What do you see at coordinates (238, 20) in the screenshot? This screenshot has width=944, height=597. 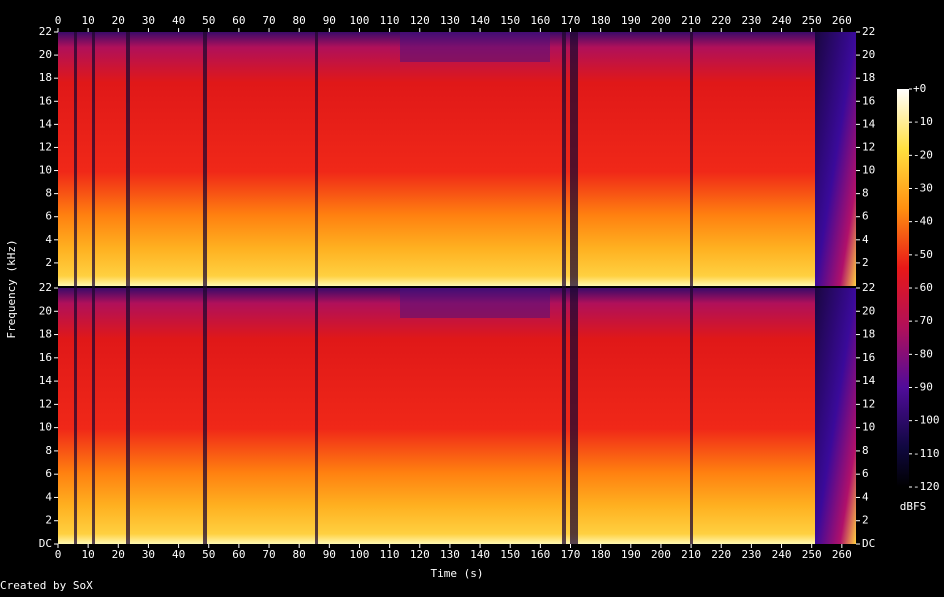 I see `x-tick-label: 60` at bounding box center [238, 20].